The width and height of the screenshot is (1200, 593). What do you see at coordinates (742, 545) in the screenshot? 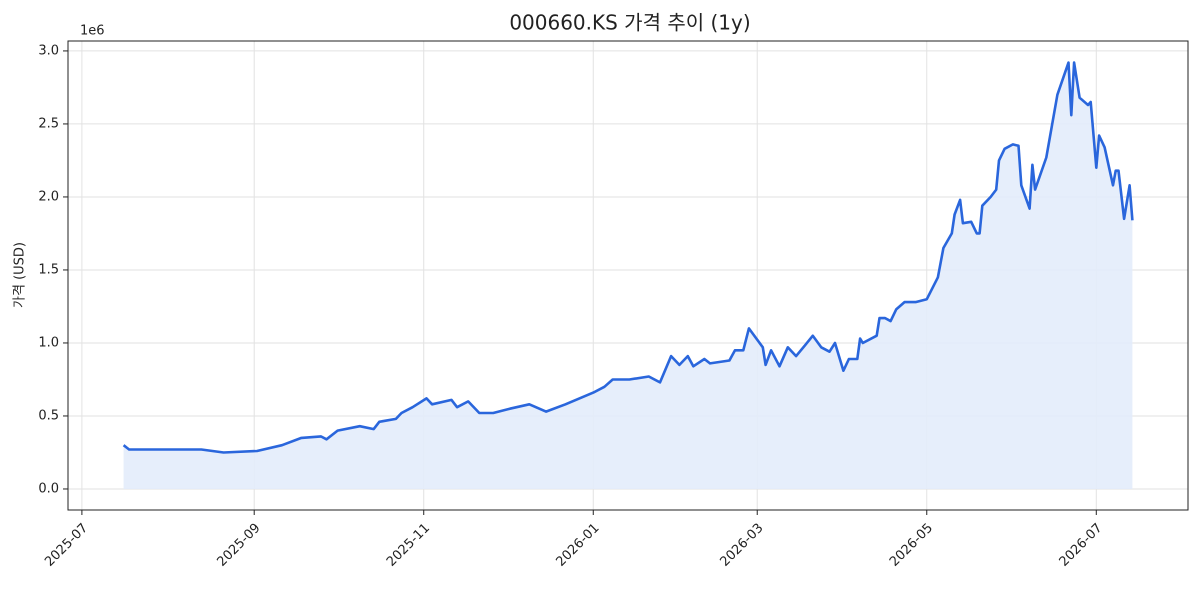
I see `x-tick-label: 2026-03` at bounding box center [742, 545].